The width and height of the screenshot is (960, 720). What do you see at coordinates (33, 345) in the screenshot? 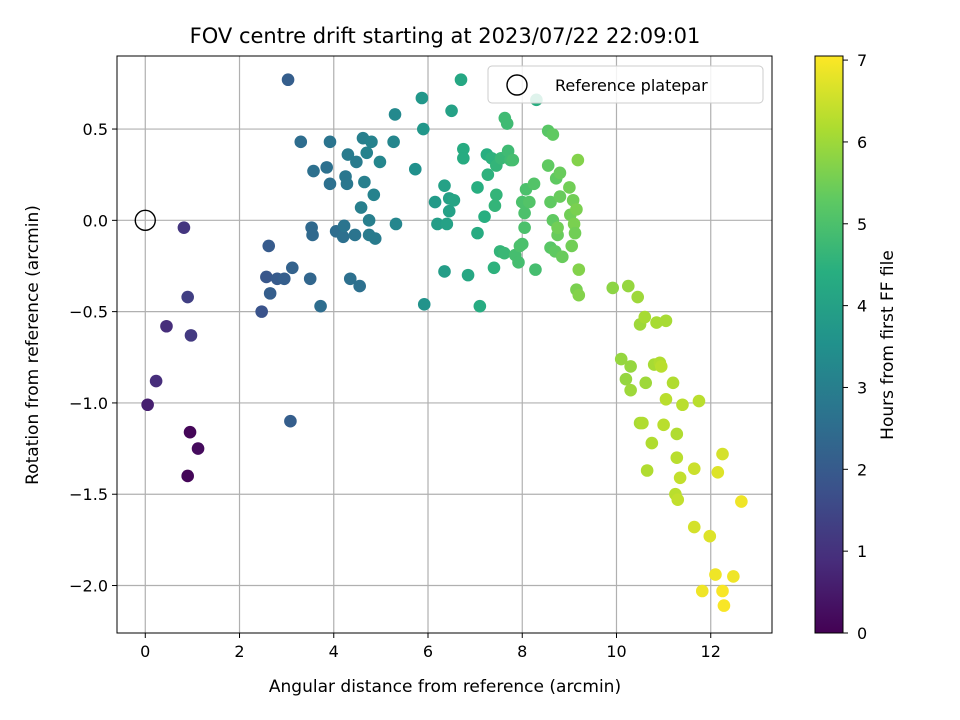
I see `y-axis-label: Rotation from reference (arcmin)` at bounding box center [33, 345].